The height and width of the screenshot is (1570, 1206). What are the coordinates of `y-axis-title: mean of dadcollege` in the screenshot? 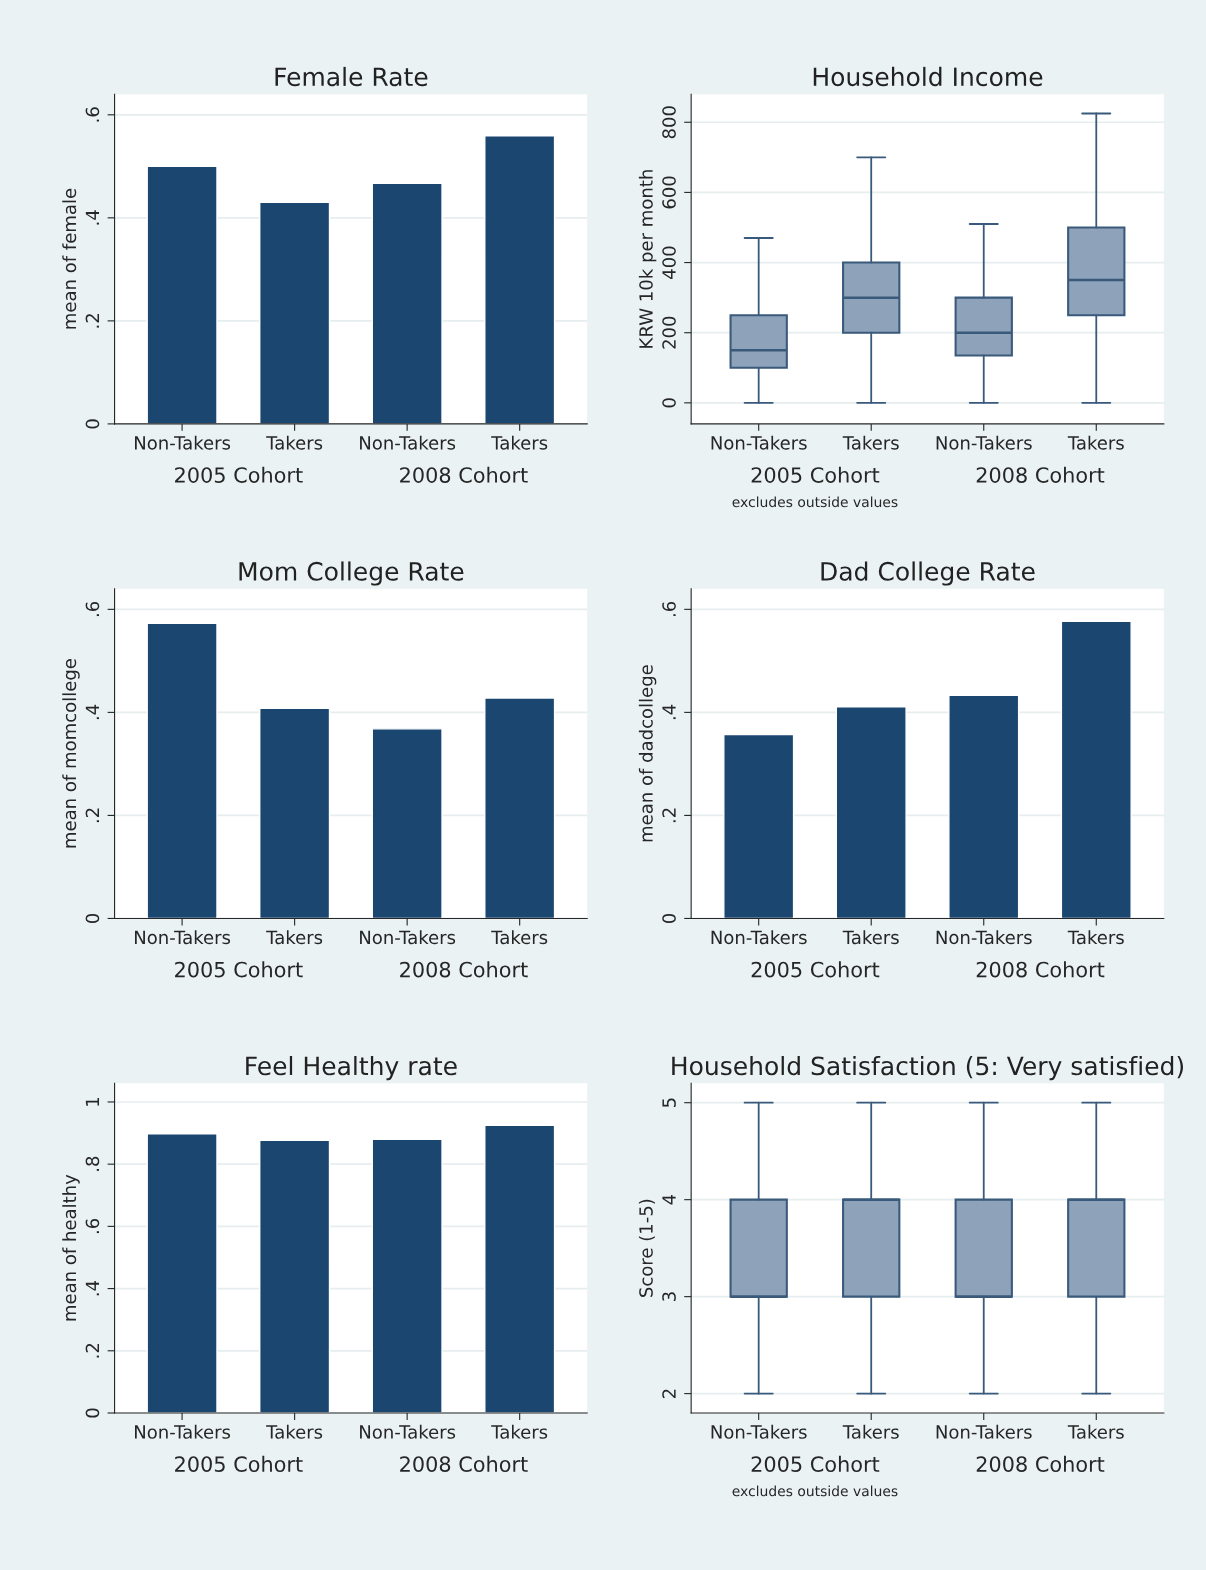 It's located at (647, 753).